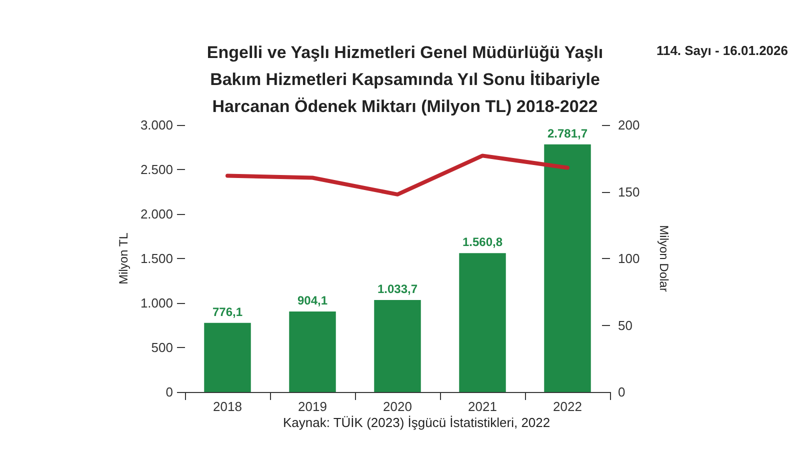  What do you see at coordinates (312, 406) in the screenshot?
I see `x-tick-label: 2019` at bounding box center [312, 406].